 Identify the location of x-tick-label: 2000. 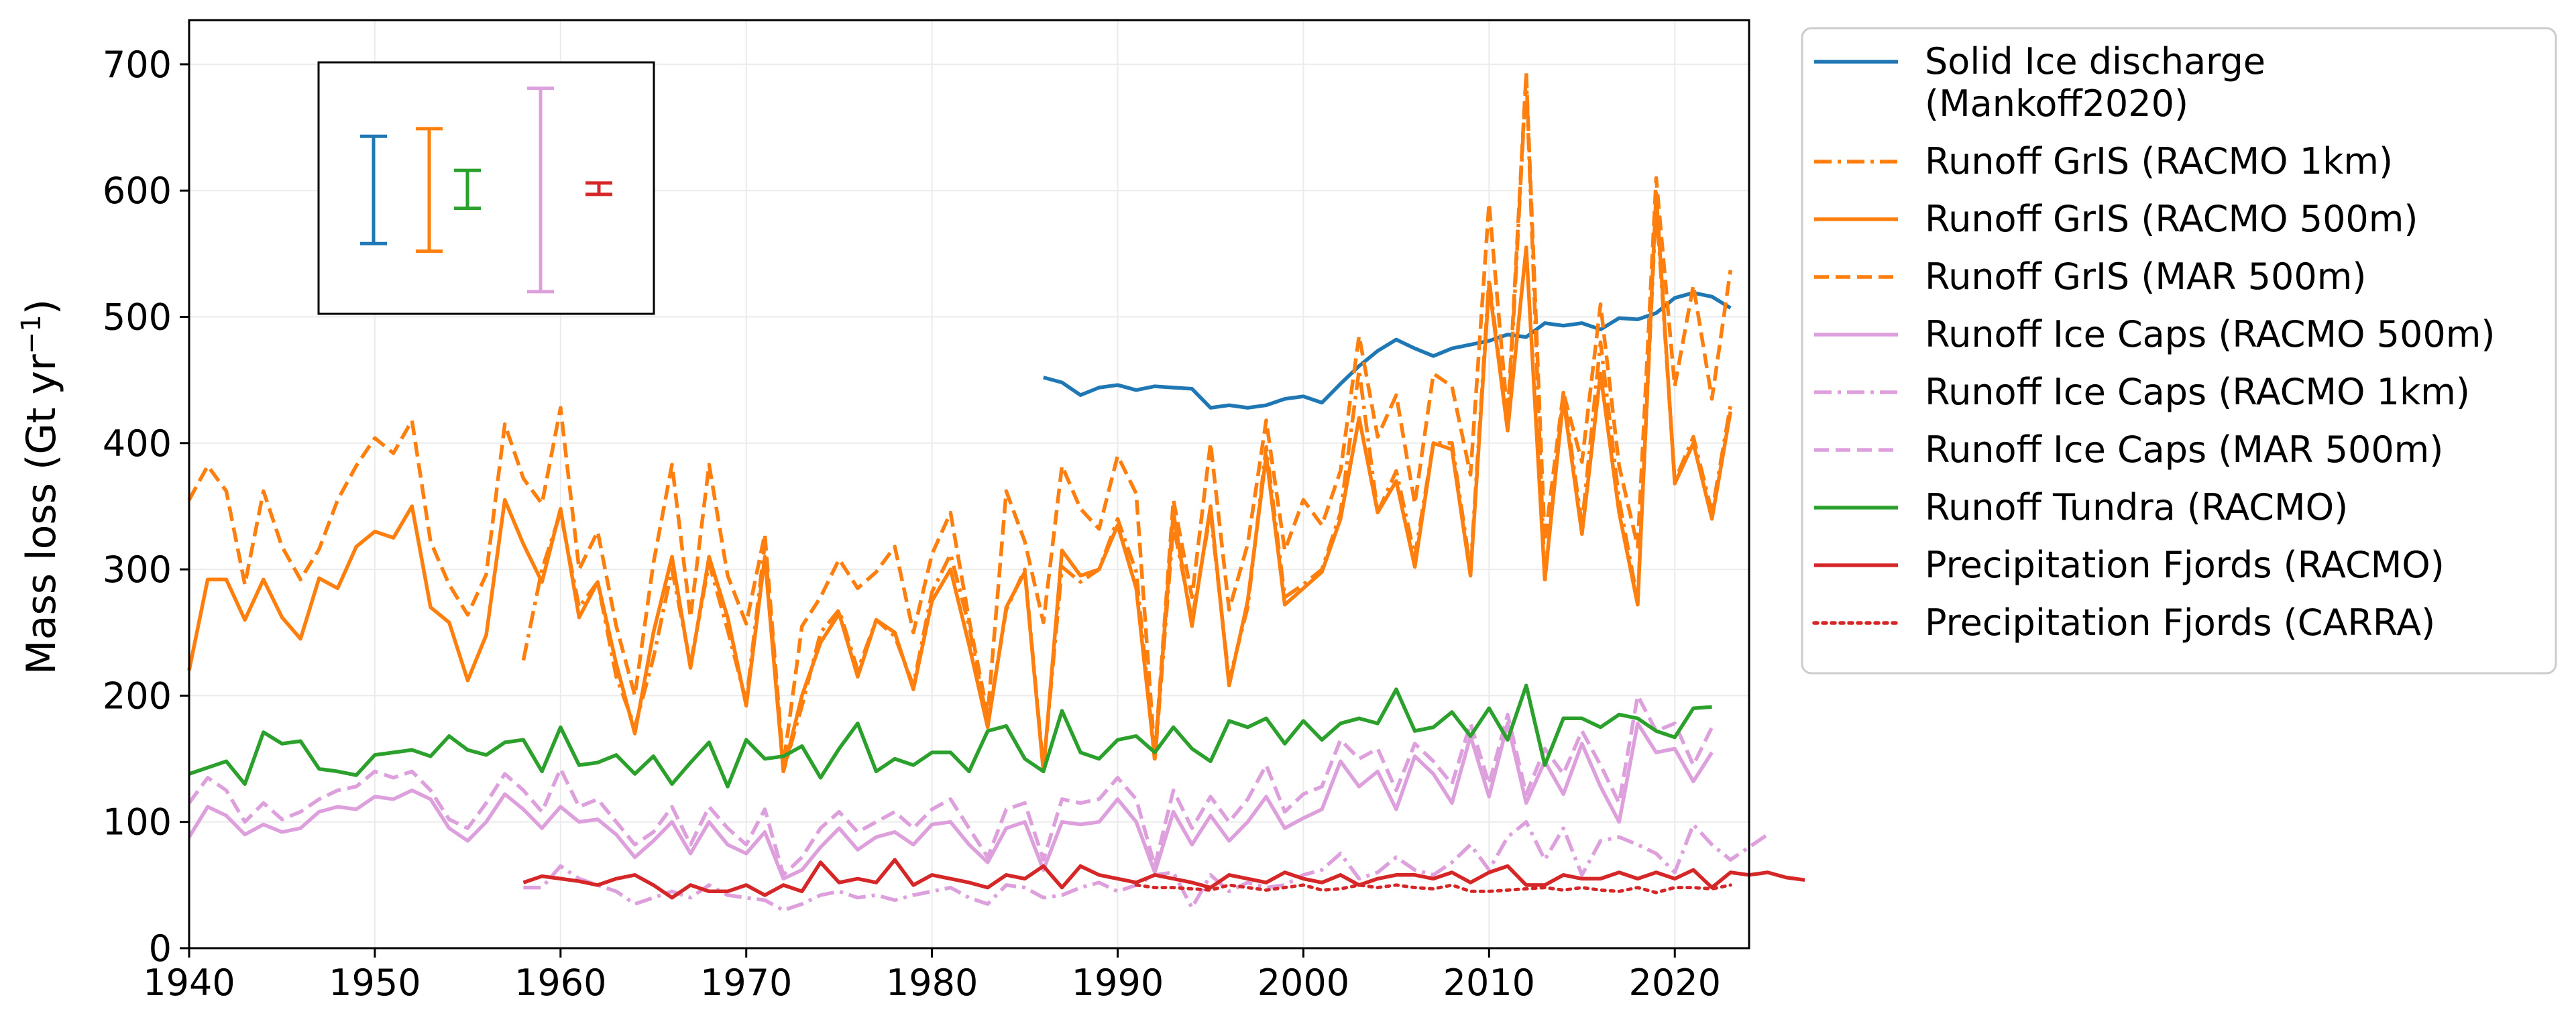
(1303, 983).